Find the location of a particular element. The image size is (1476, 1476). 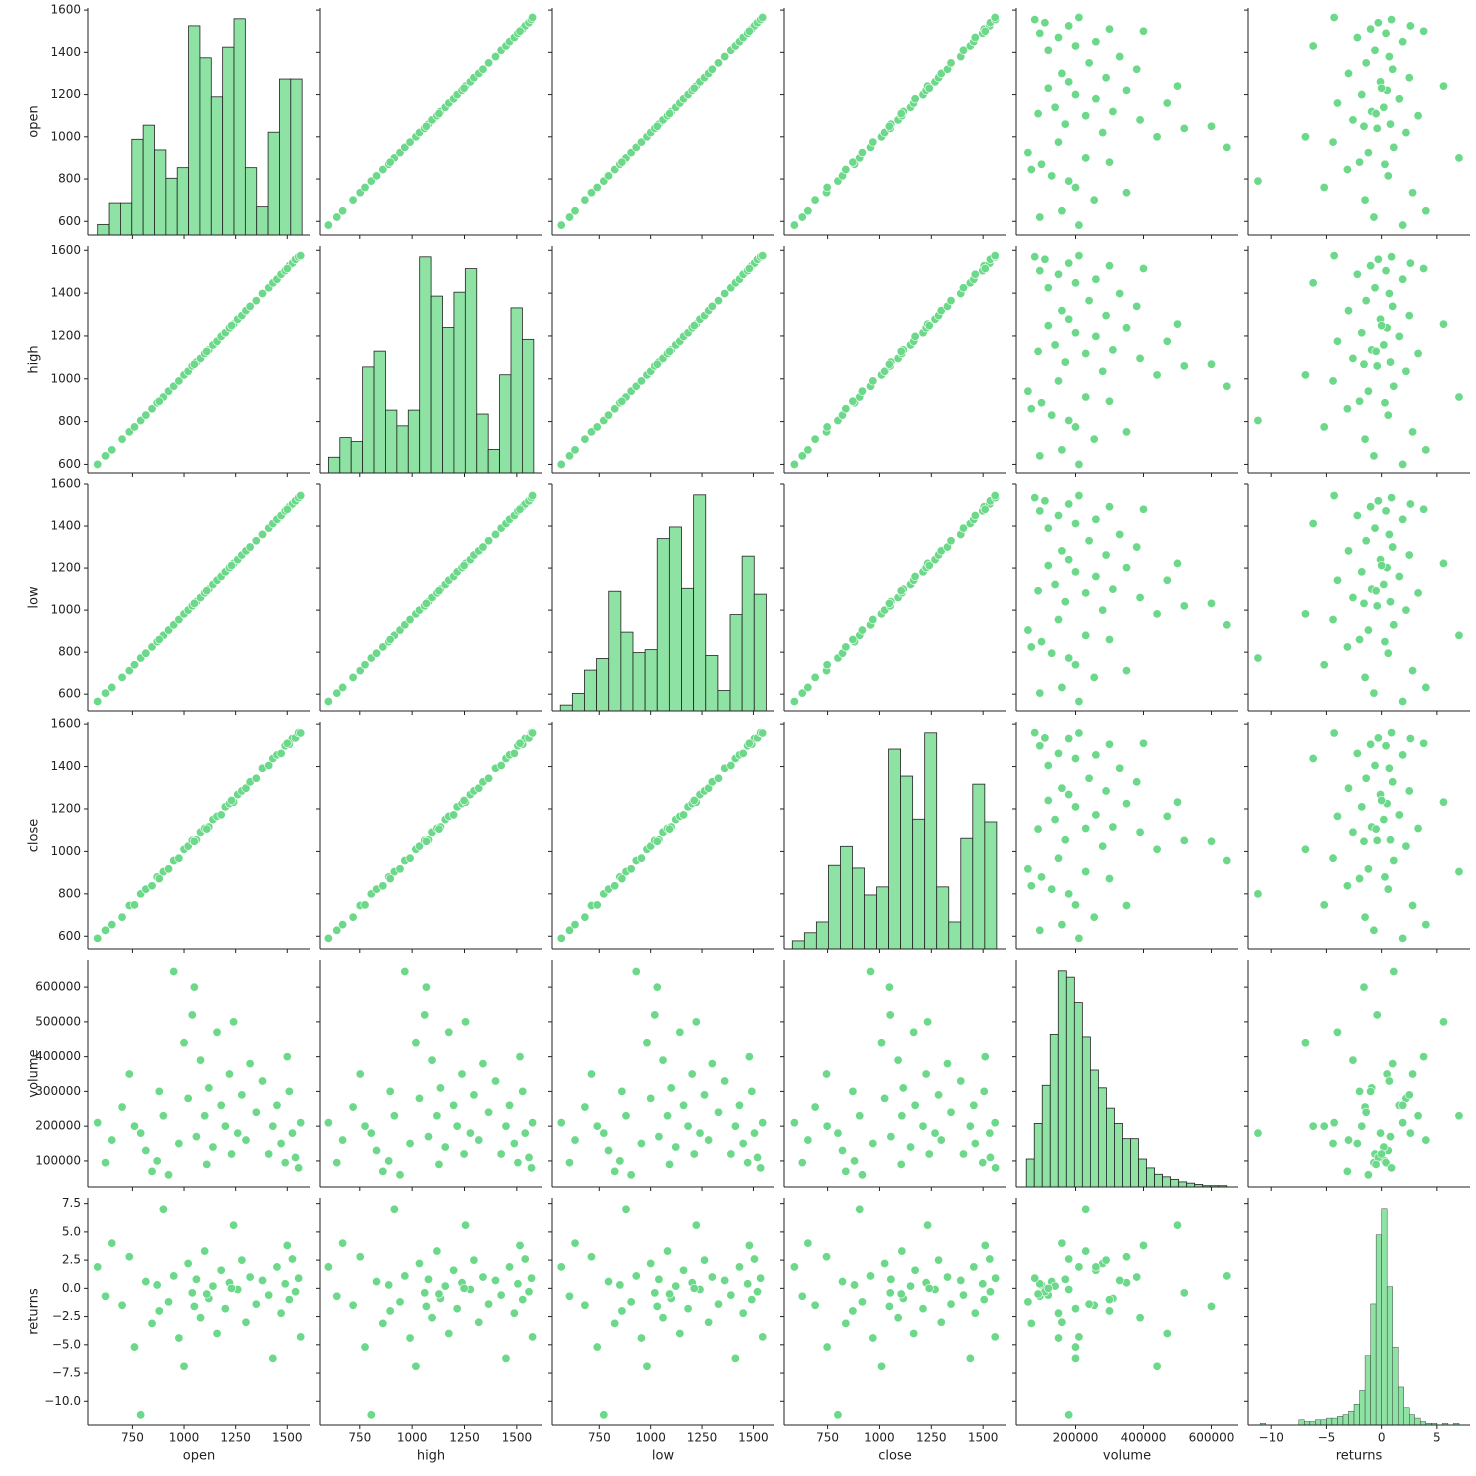

y-axis-label: volume is located at coordinates (34, 1073).